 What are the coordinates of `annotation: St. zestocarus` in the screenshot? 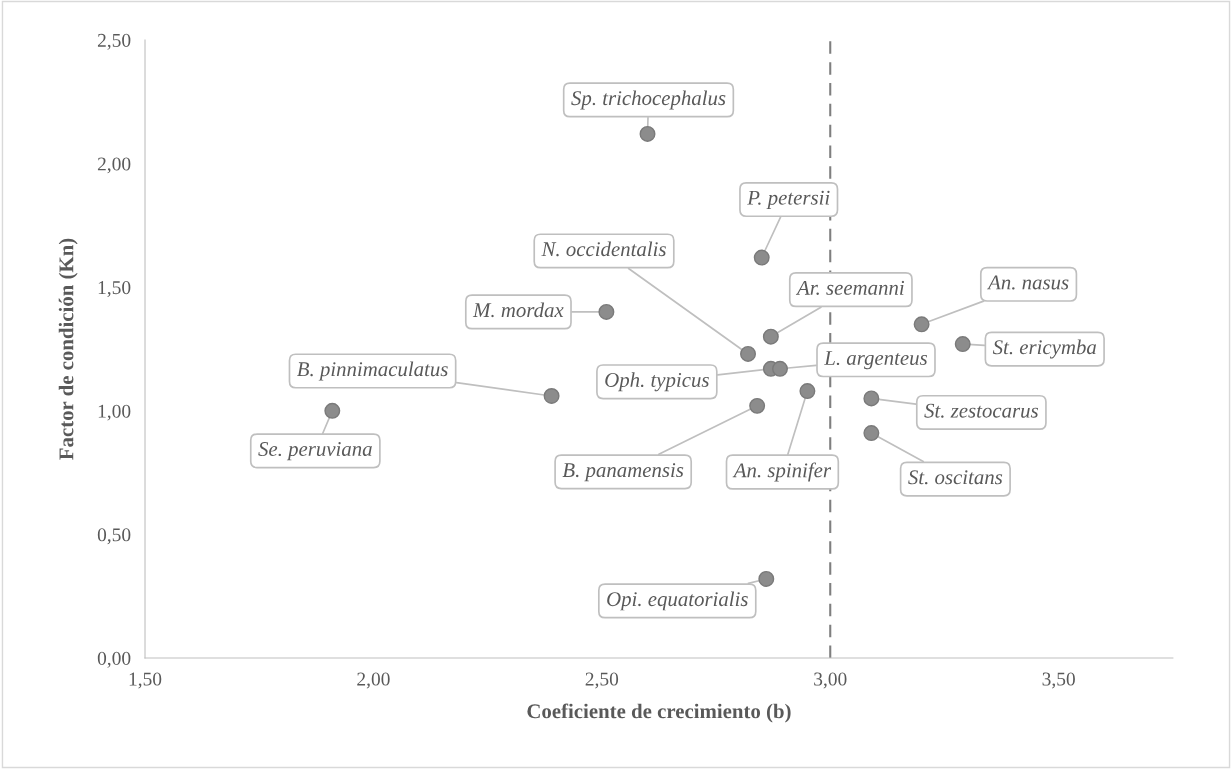 It's located at (981, 410).